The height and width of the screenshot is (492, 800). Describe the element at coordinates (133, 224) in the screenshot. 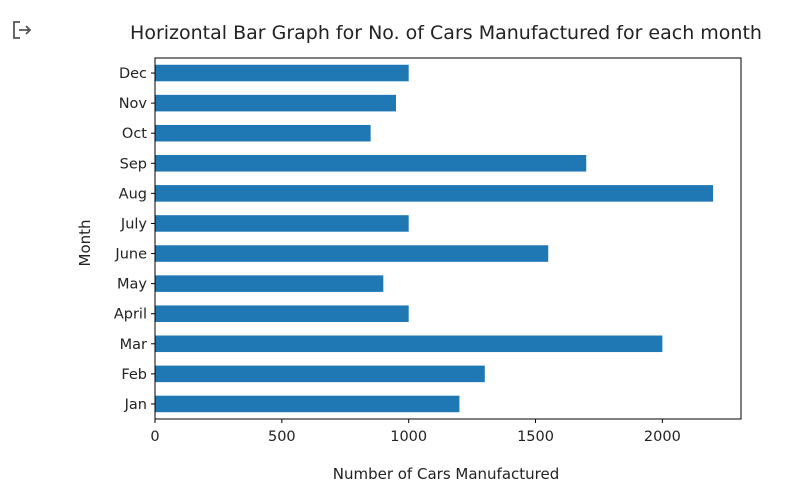

I see `y-tick-label-july: July` at that location.